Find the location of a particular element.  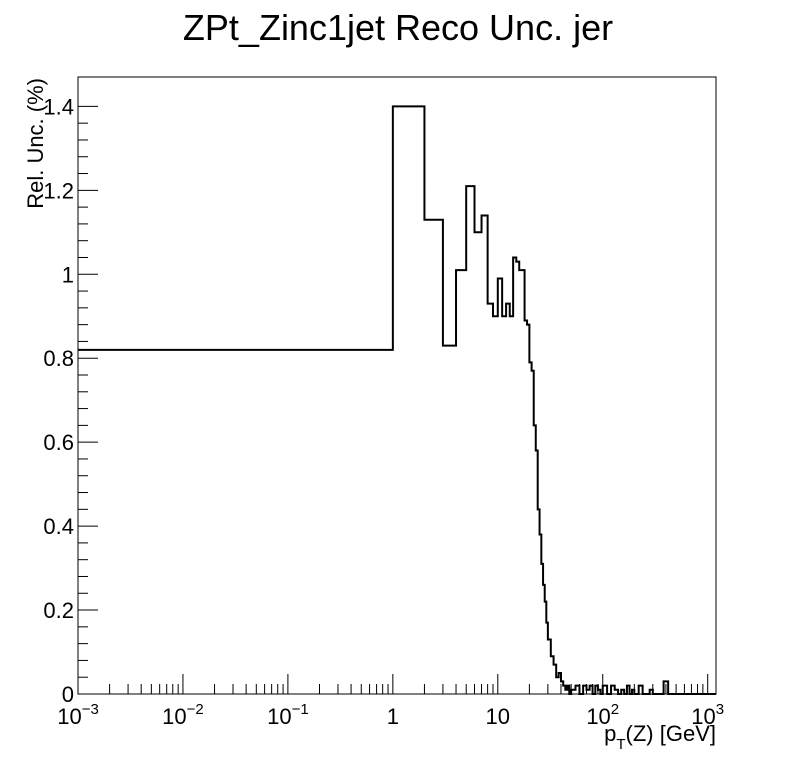

y-axis: 0 0.2 0.4 0.6 0.8 1 1.2 1.4 is located at coordinates (70, 400).